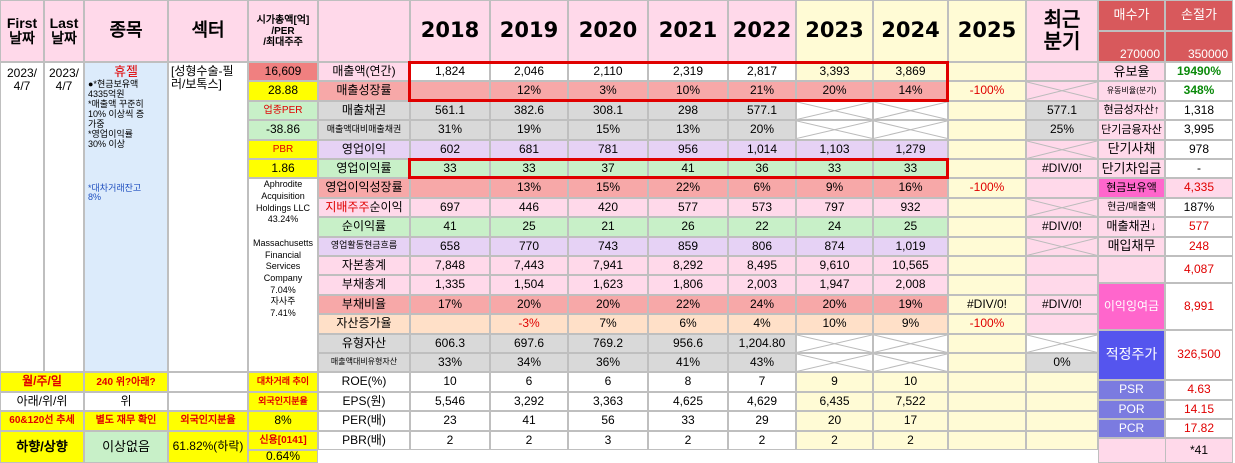  I want to click on header-mktcap: 시가총액[억] /PER /최대주주, so click(283, 31).